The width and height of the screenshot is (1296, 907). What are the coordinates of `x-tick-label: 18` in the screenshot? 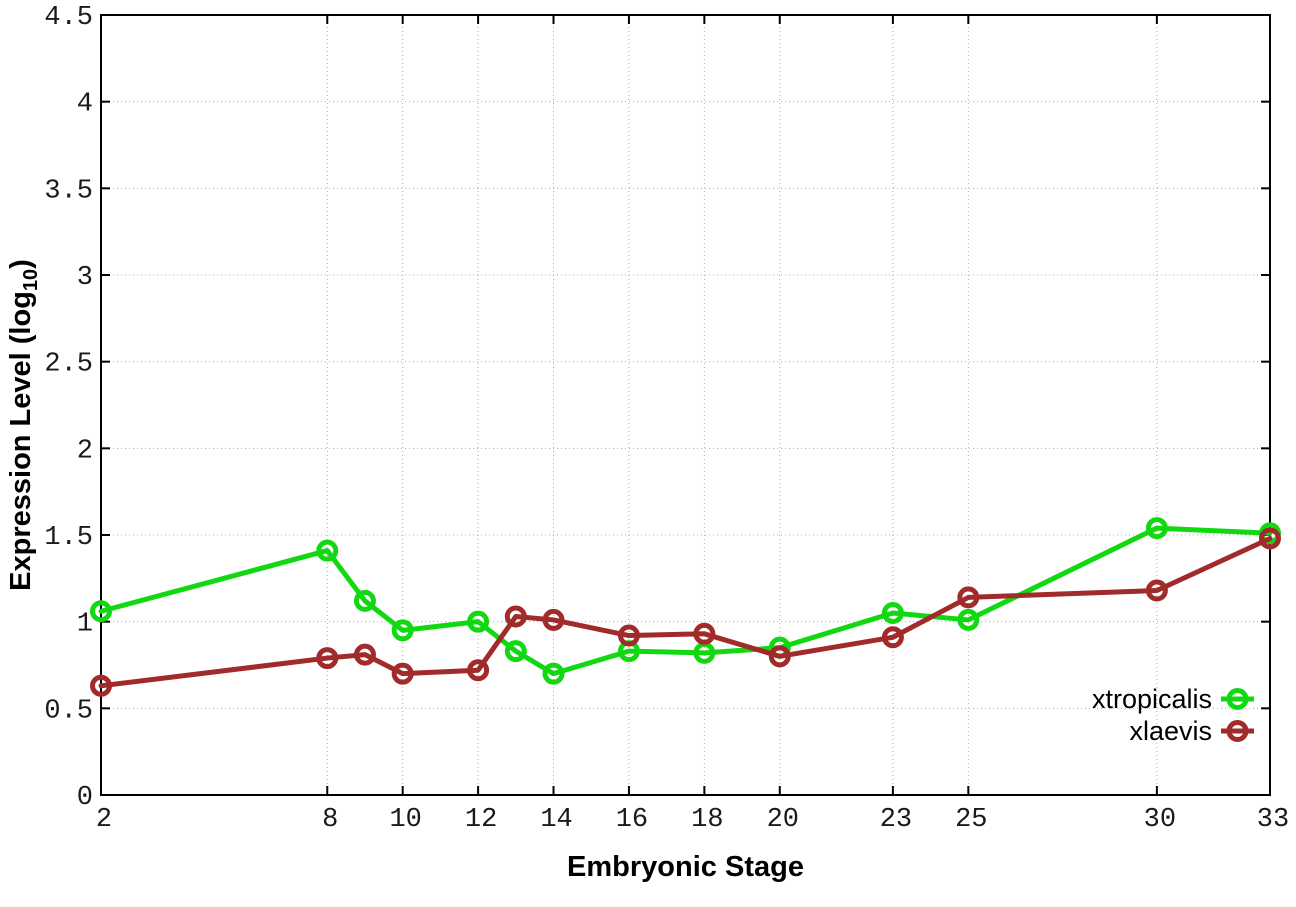 It's located at (707, 820).